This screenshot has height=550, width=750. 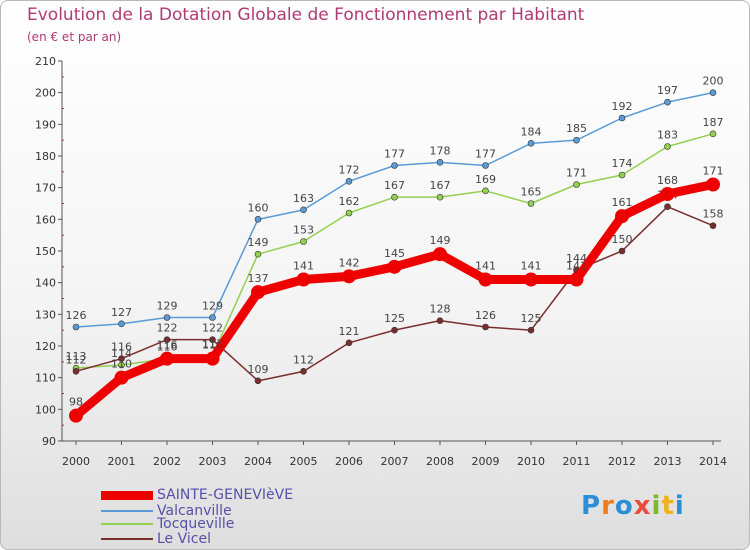 I want to click on chart-subtitle: (en € et par an), so click(x=74, y=37).